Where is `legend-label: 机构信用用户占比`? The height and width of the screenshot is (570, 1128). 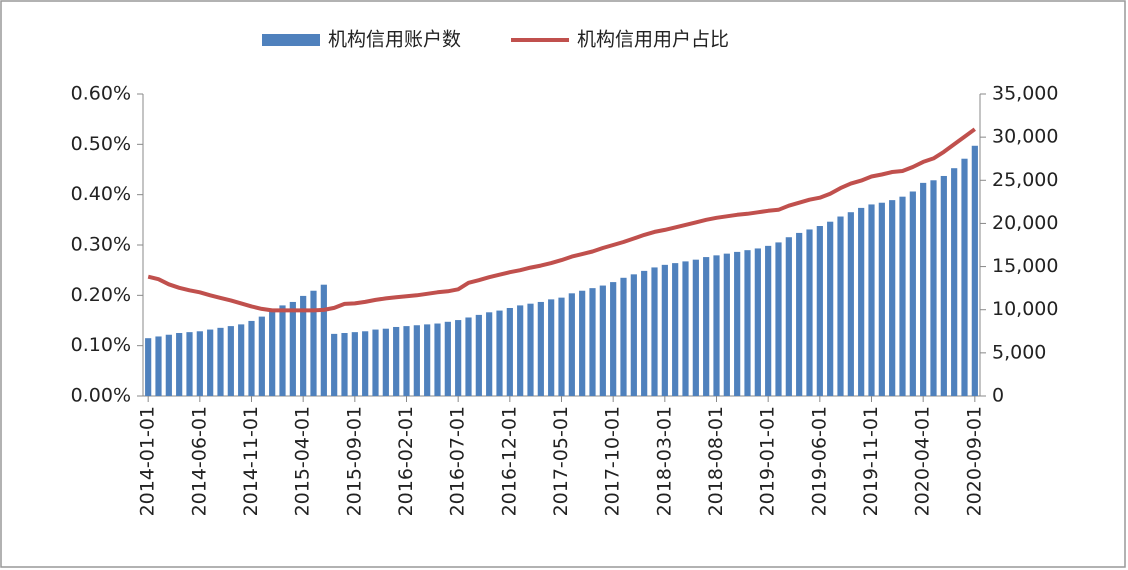
legend-label: 机构信用用户占比 is located at coordinates (653, 40).